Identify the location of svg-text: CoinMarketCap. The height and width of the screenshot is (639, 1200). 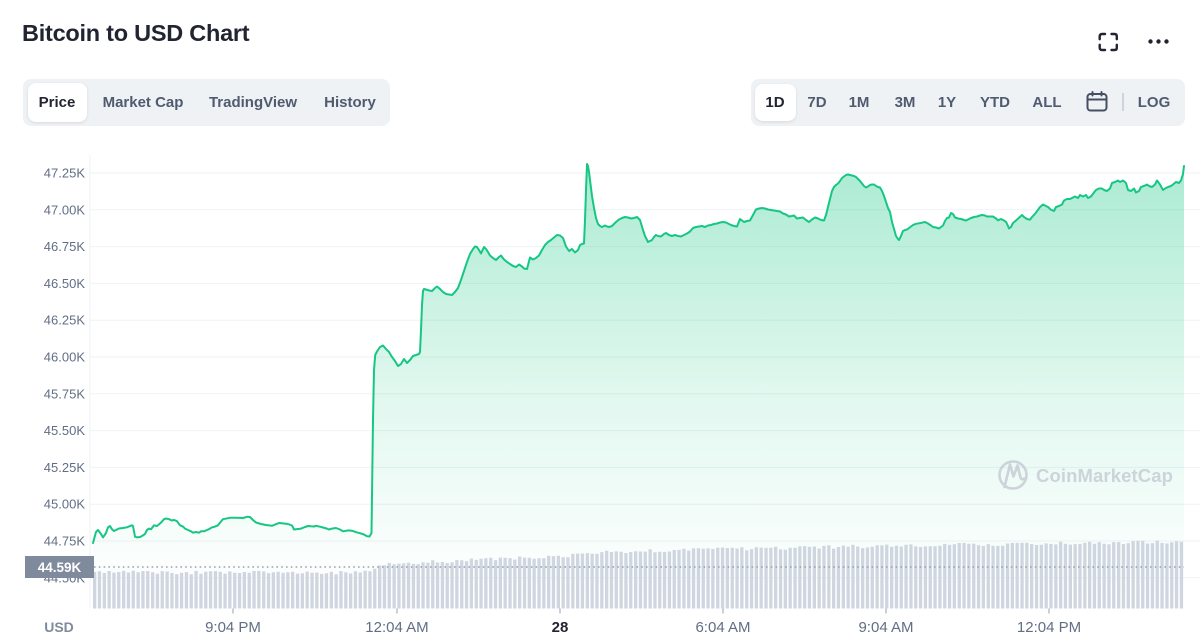
(1104, 475).